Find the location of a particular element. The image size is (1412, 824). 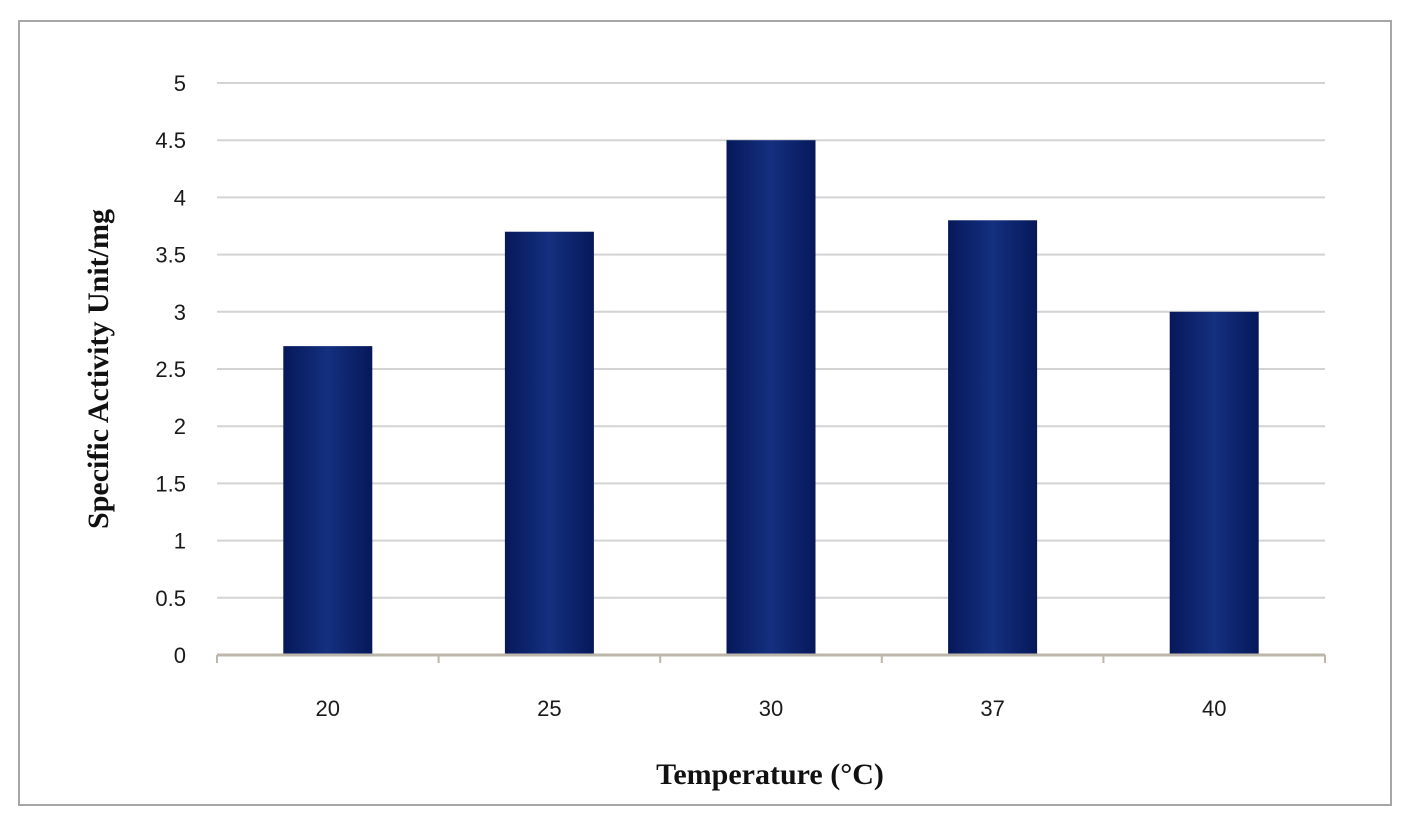

x-tick-labels: 20 25 30 37 40 is located at coordinates (771, 708).